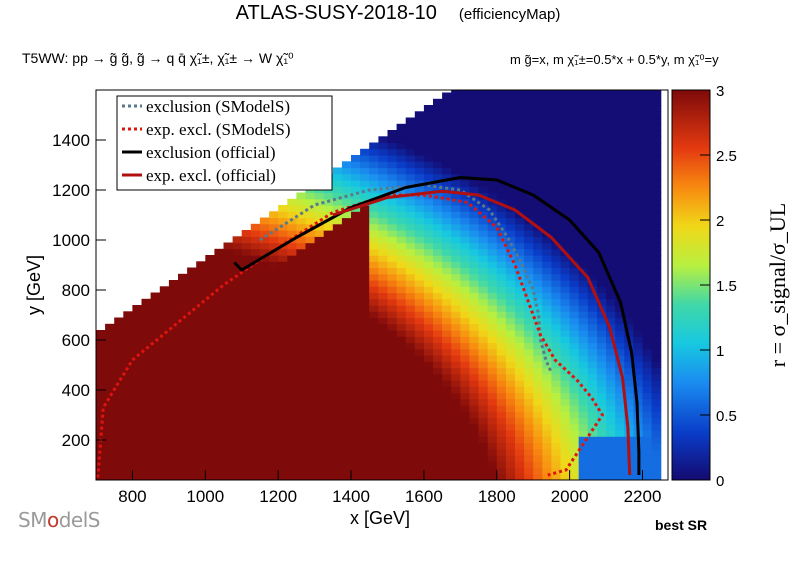  I want to click on smodels-logo: SModelS, so click(59, 520).